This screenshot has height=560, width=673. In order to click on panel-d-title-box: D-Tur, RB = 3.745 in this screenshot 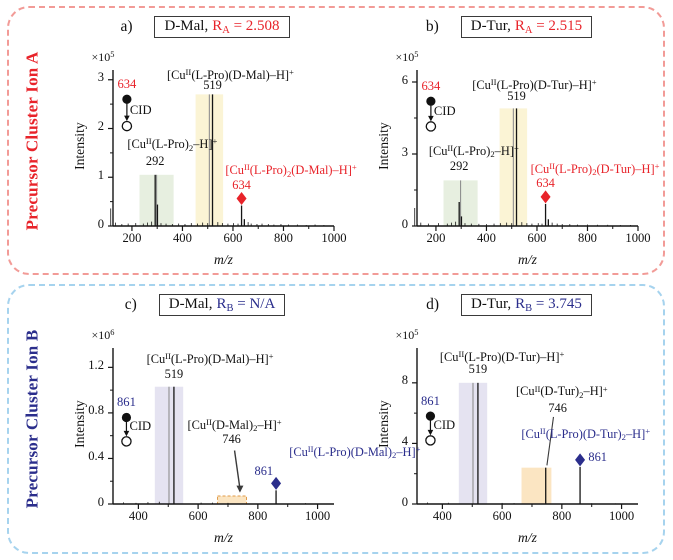, I will do `click(526, 305)`.